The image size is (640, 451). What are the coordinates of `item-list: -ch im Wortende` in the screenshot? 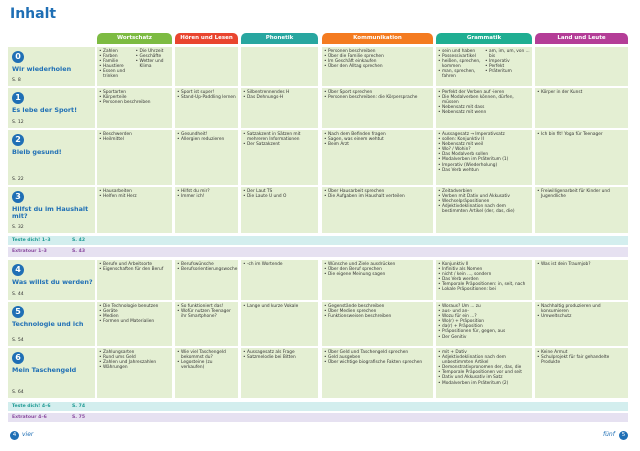 It's located at (279, 280).